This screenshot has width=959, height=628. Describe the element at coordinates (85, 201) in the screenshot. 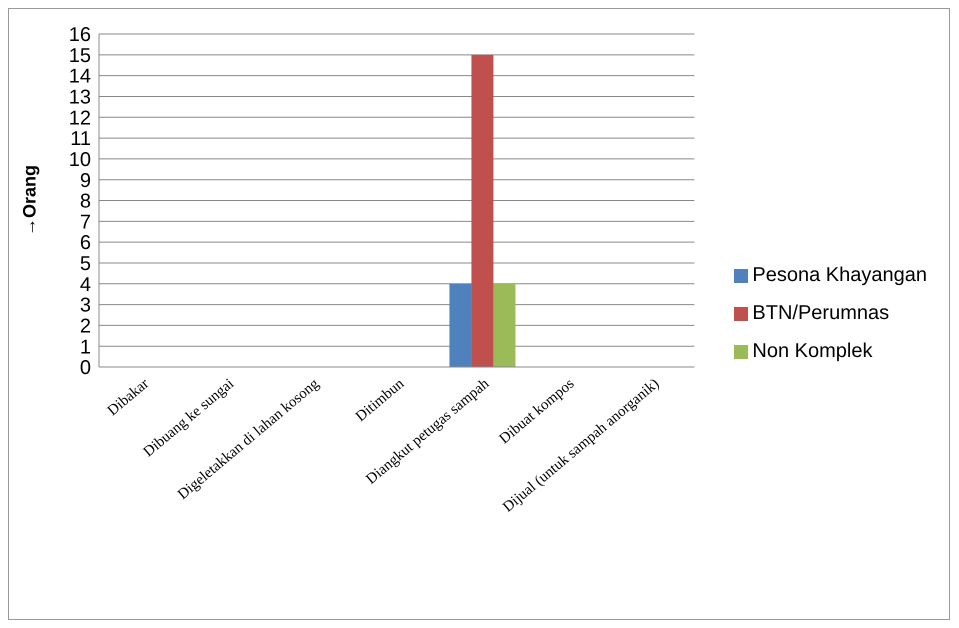

I see `y-tick-label: 8` at that location.